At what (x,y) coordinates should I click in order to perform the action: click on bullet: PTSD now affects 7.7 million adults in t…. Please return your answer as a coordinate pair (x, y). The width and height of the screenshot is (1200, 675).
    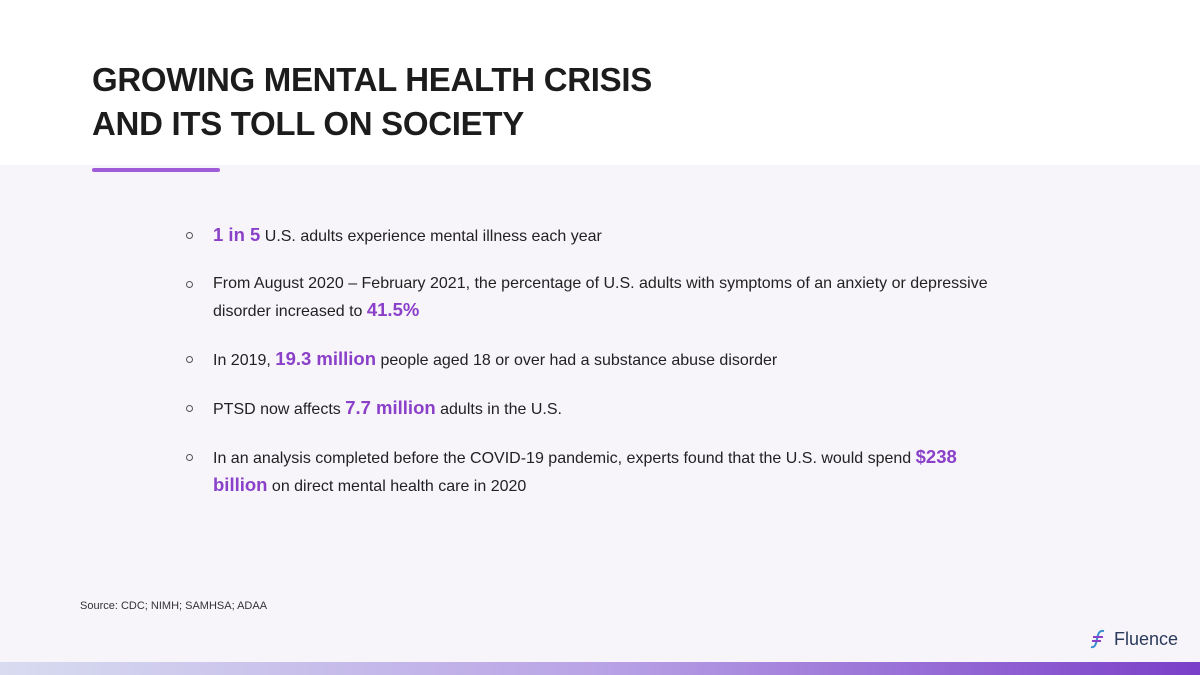
    Looking at the image, I should click on (599, 409).